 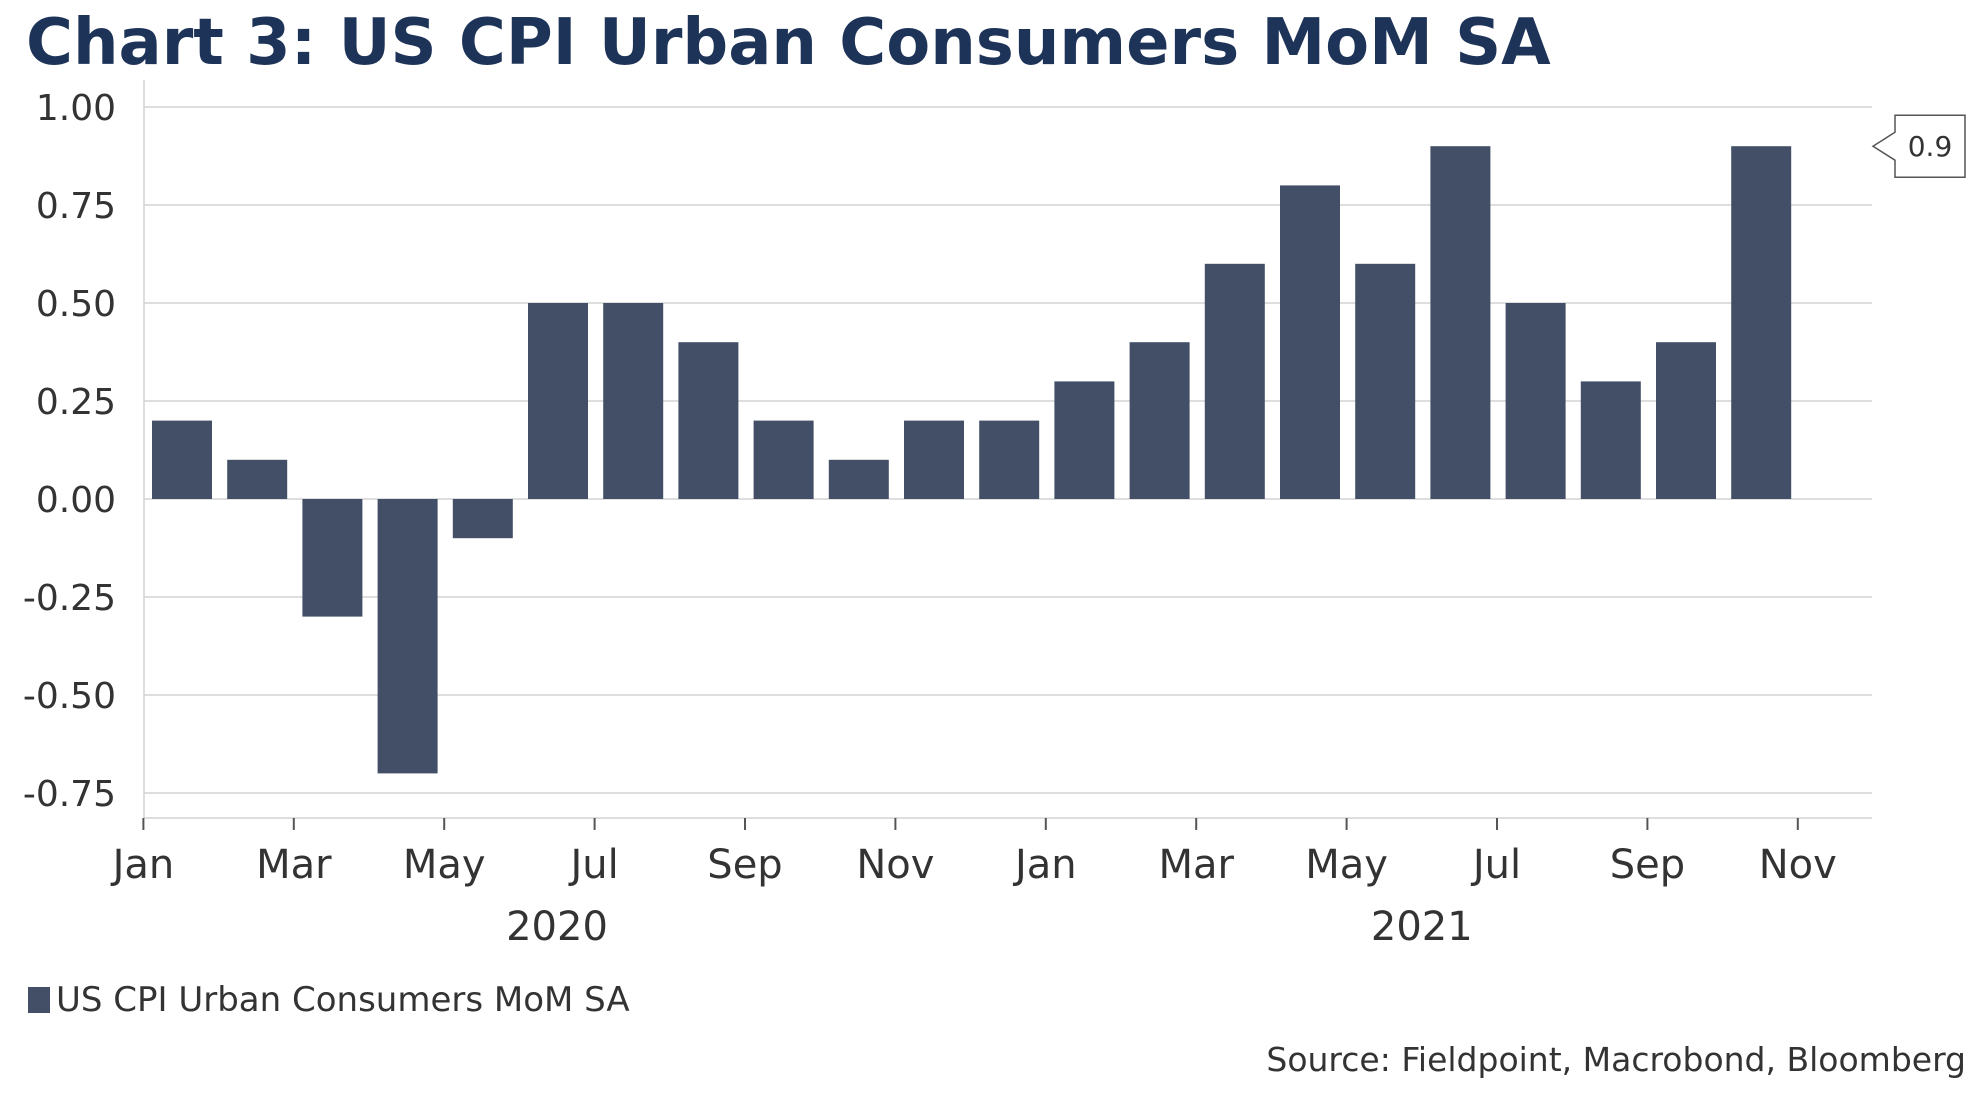 What do you see at coordinates (76, 304) in the screenshot?
I see `y-tick-label: 0.50` at bounding box center [76, 304].